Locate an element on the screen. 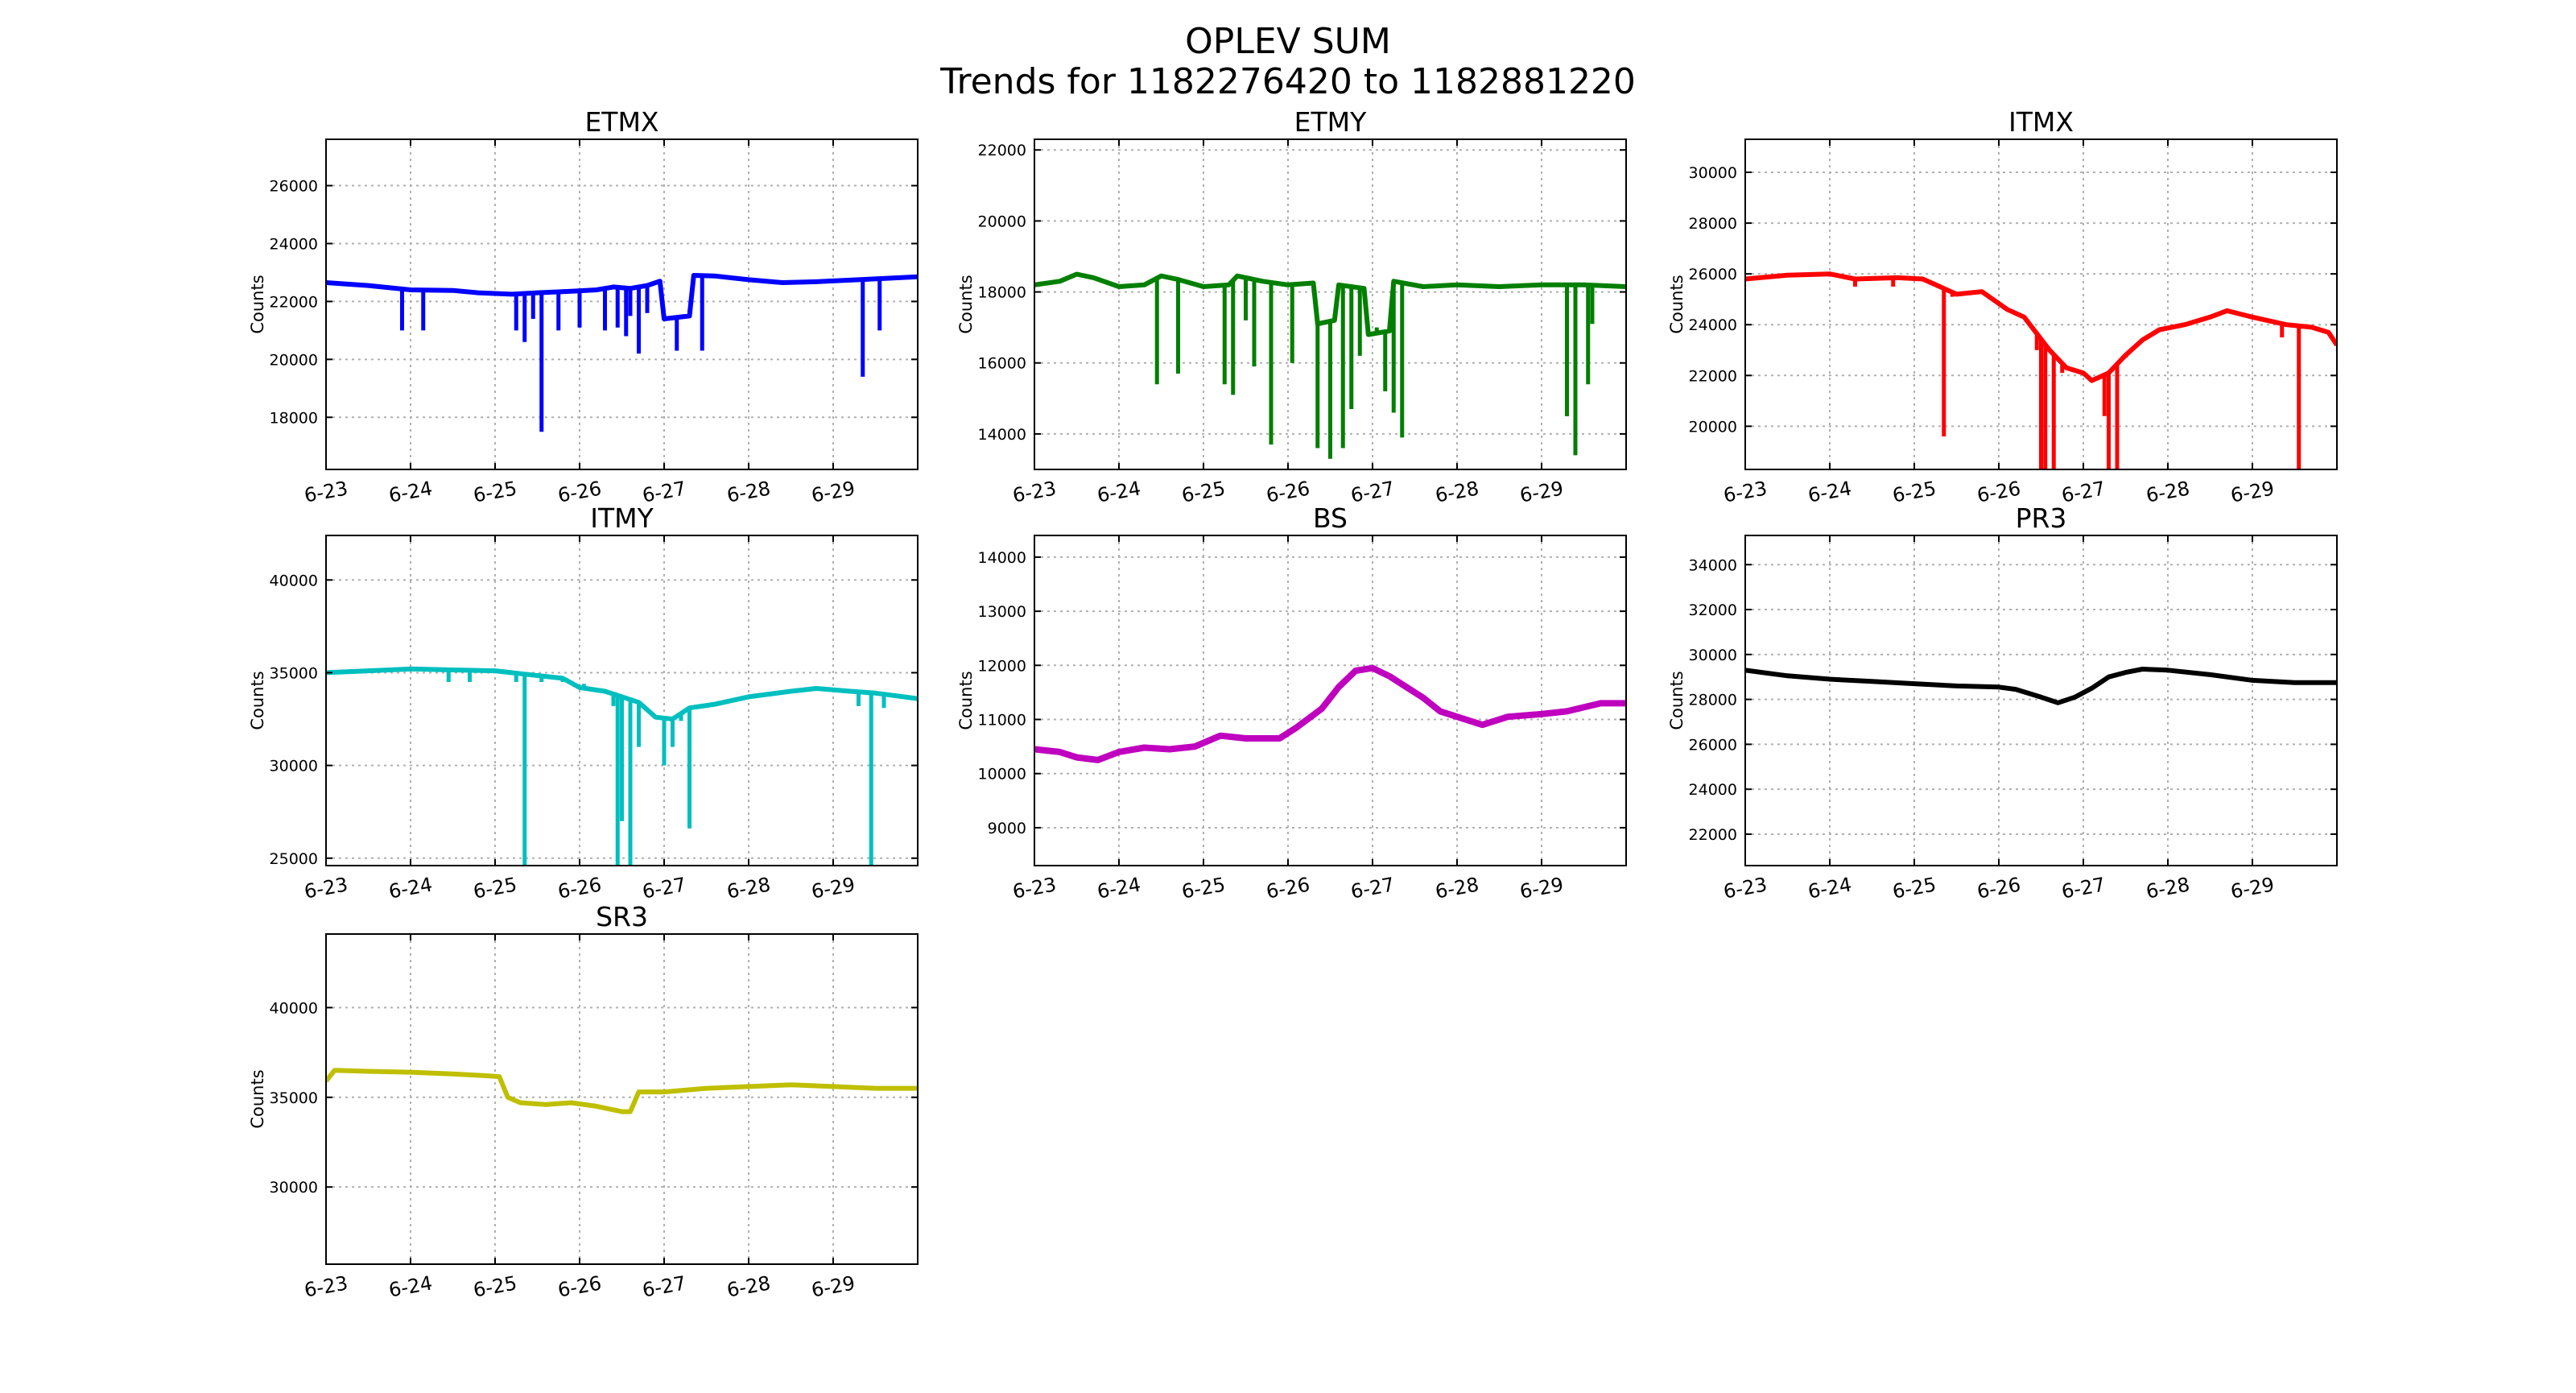 The width and height of the screenshot is (2576, 1393). figure-title: OPLEV SUM is located at coordinates (1288, 41).